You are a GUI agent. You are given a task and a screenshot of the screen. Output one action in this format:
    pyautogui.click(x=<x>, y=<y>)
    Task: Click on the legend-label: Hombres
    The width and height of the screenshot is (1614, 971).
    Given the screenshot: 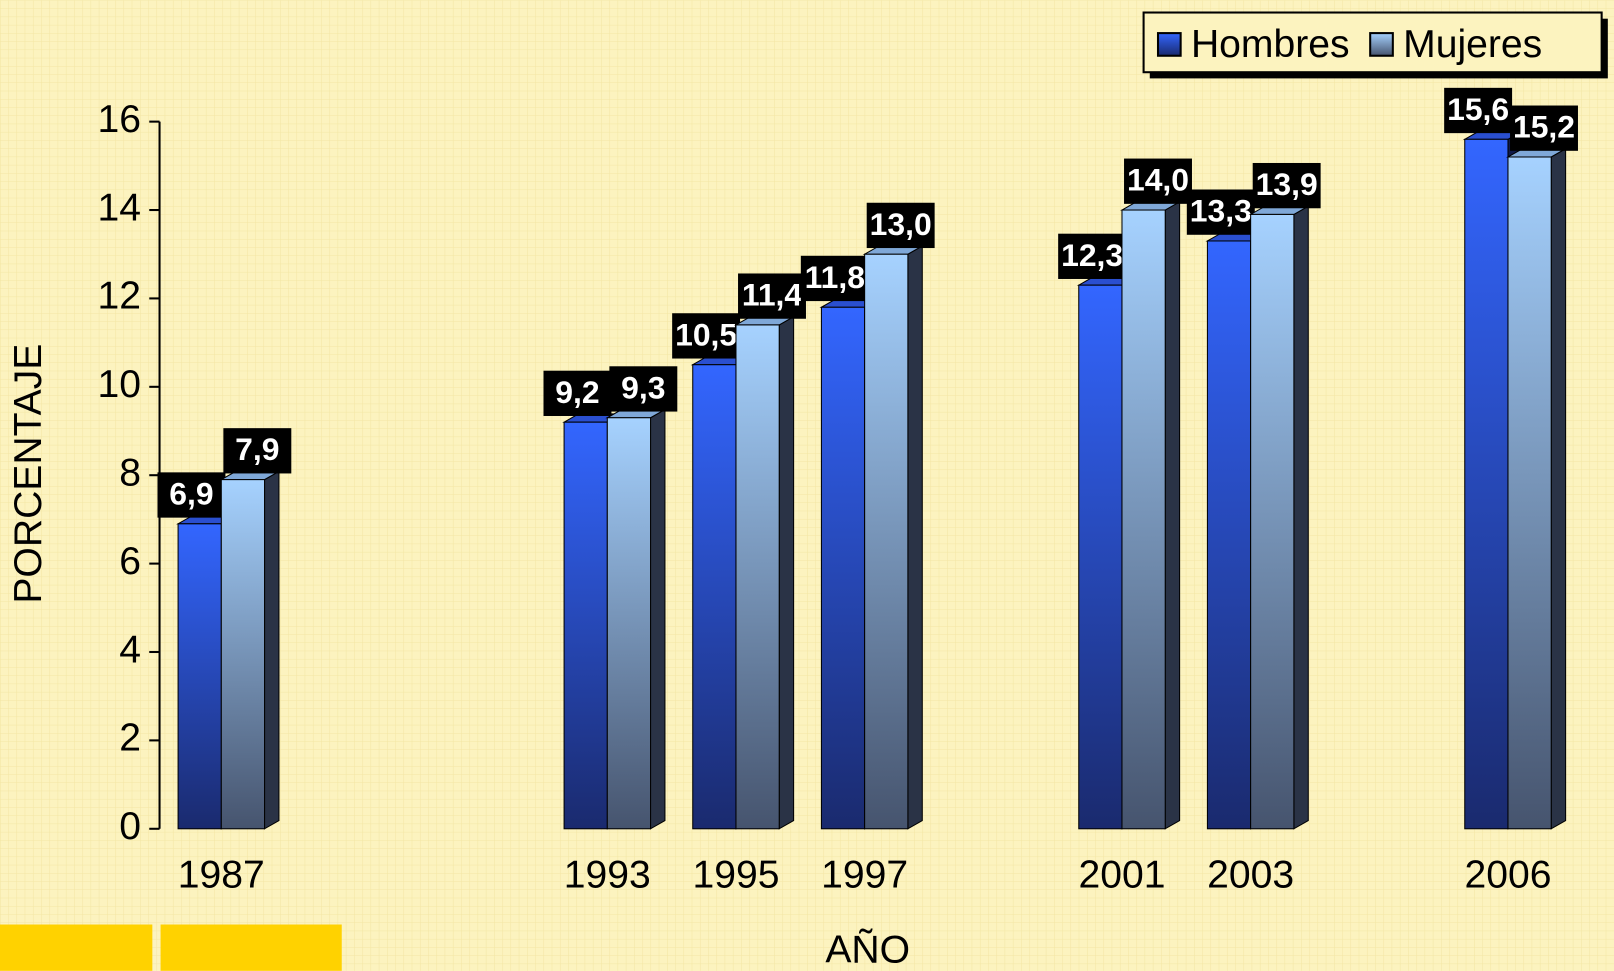 What is the action you would take?
    pyautogui.click(x=1270, y=44)
    